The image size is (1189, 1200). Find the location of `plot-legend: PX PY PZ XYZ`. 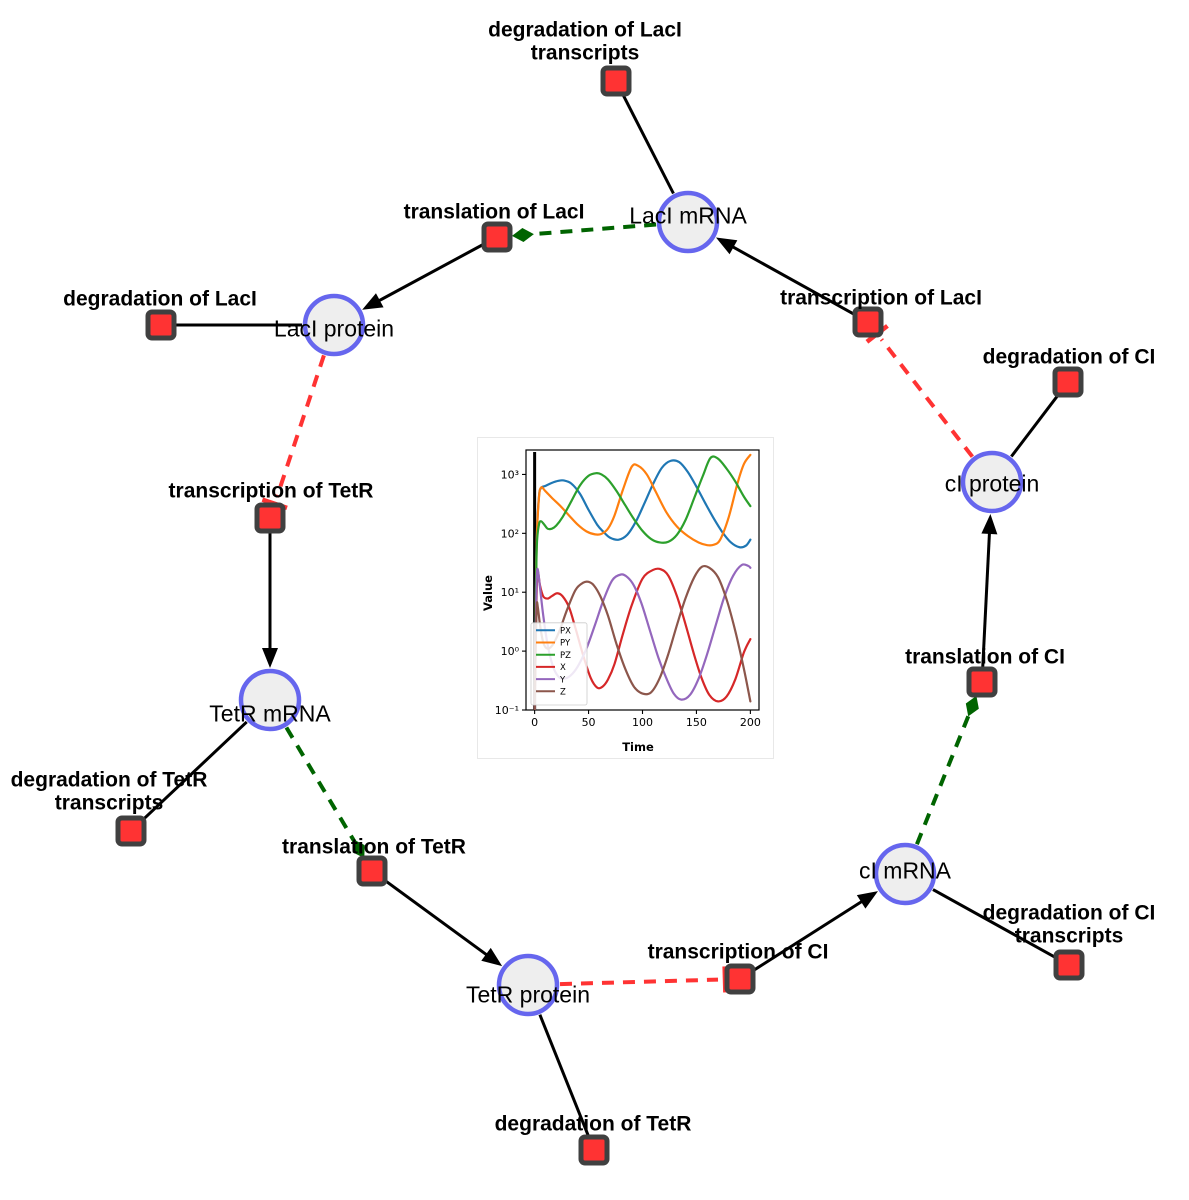

plot-legend: PX PY PZ XYZ is located at coordinates (559, 664).